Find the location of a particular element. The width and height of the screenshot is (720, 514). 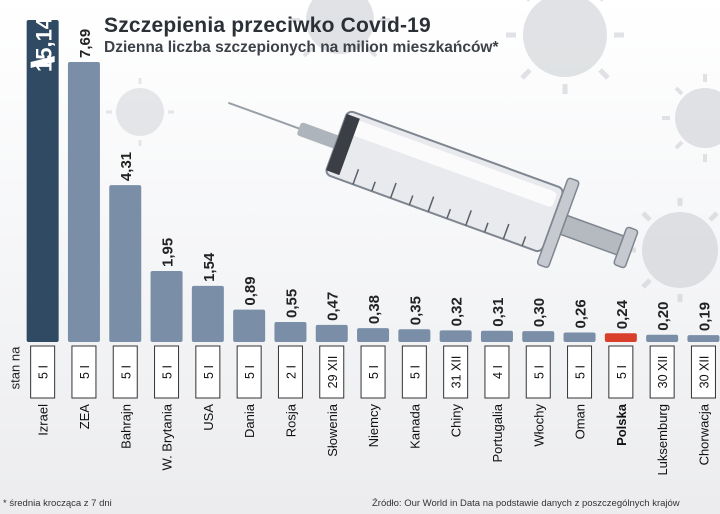

category-label-5: Dania is located at coordinates (249, 420).